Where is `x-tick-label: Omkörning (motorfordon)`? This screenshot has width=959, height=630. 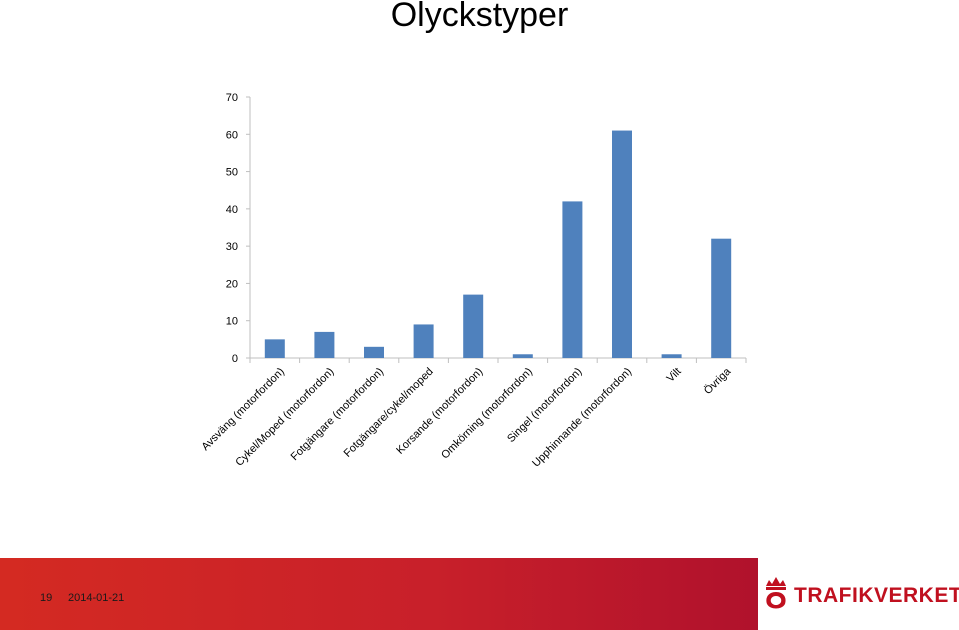
x-tick-label: Omkörning (motorfordon) is located at coordinates (487, 414).